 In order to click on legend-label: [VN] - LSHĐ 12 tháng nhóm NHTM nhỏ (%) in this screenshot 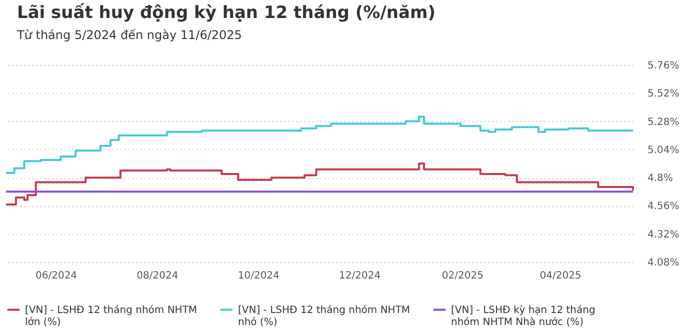, I will do `click(324, 316)`.